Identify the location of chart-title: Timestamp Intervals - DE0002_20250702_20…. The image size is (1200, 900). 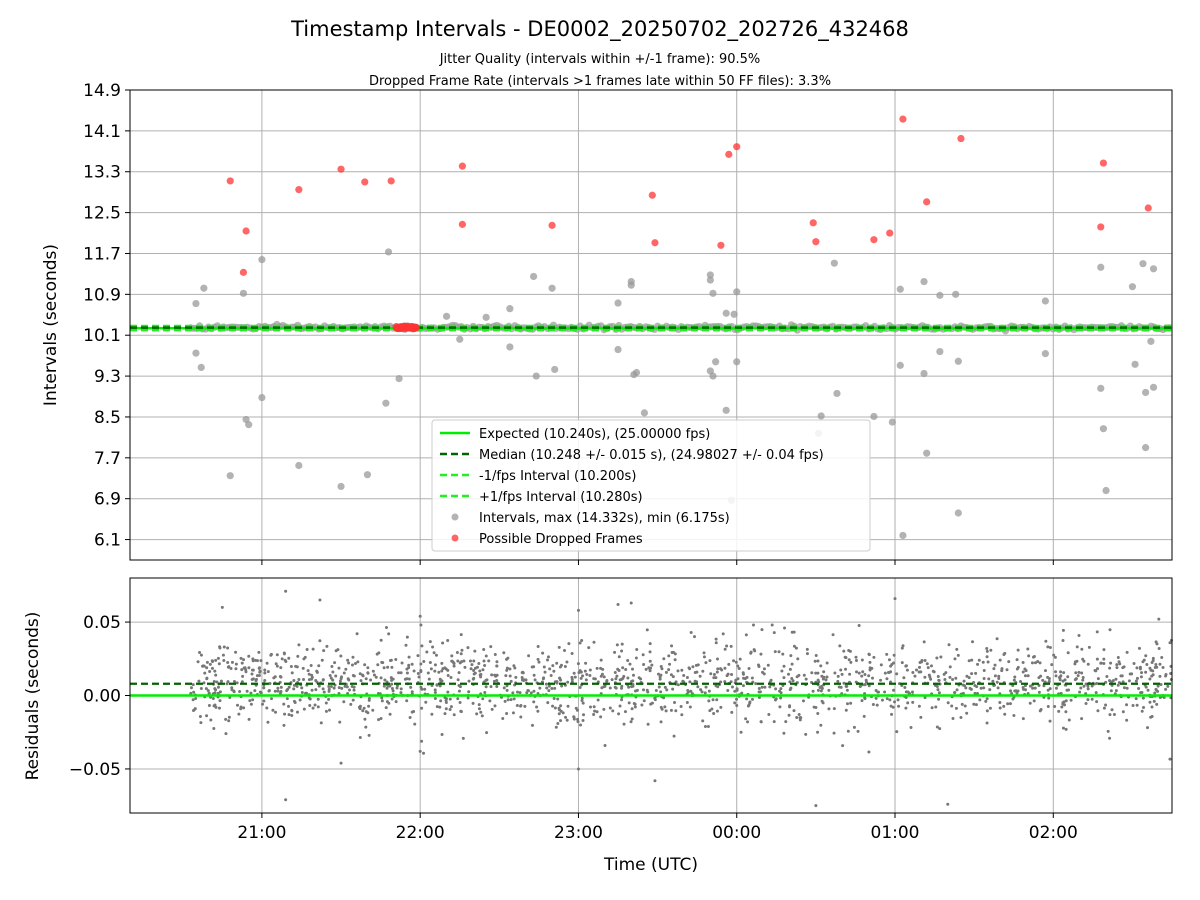
(599, 29).